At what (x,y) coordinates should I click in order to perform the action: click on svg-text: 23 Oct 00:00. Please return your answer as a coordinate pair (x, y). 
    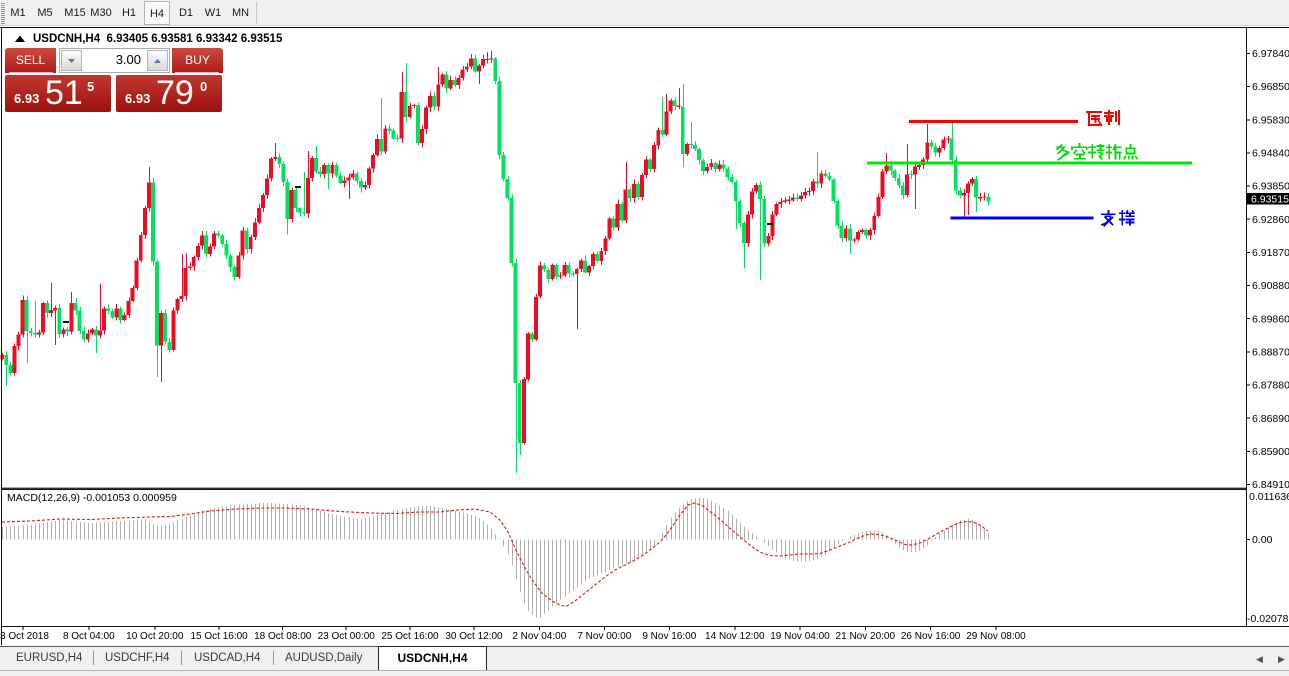
    Looking at the image, I should click on (347, 636).